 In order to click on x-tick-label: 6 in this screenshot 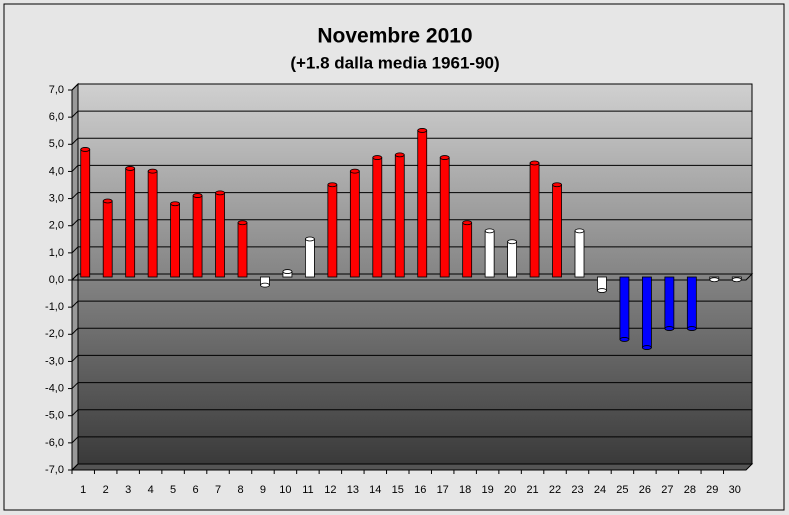, I will do `click(196, 490)`.